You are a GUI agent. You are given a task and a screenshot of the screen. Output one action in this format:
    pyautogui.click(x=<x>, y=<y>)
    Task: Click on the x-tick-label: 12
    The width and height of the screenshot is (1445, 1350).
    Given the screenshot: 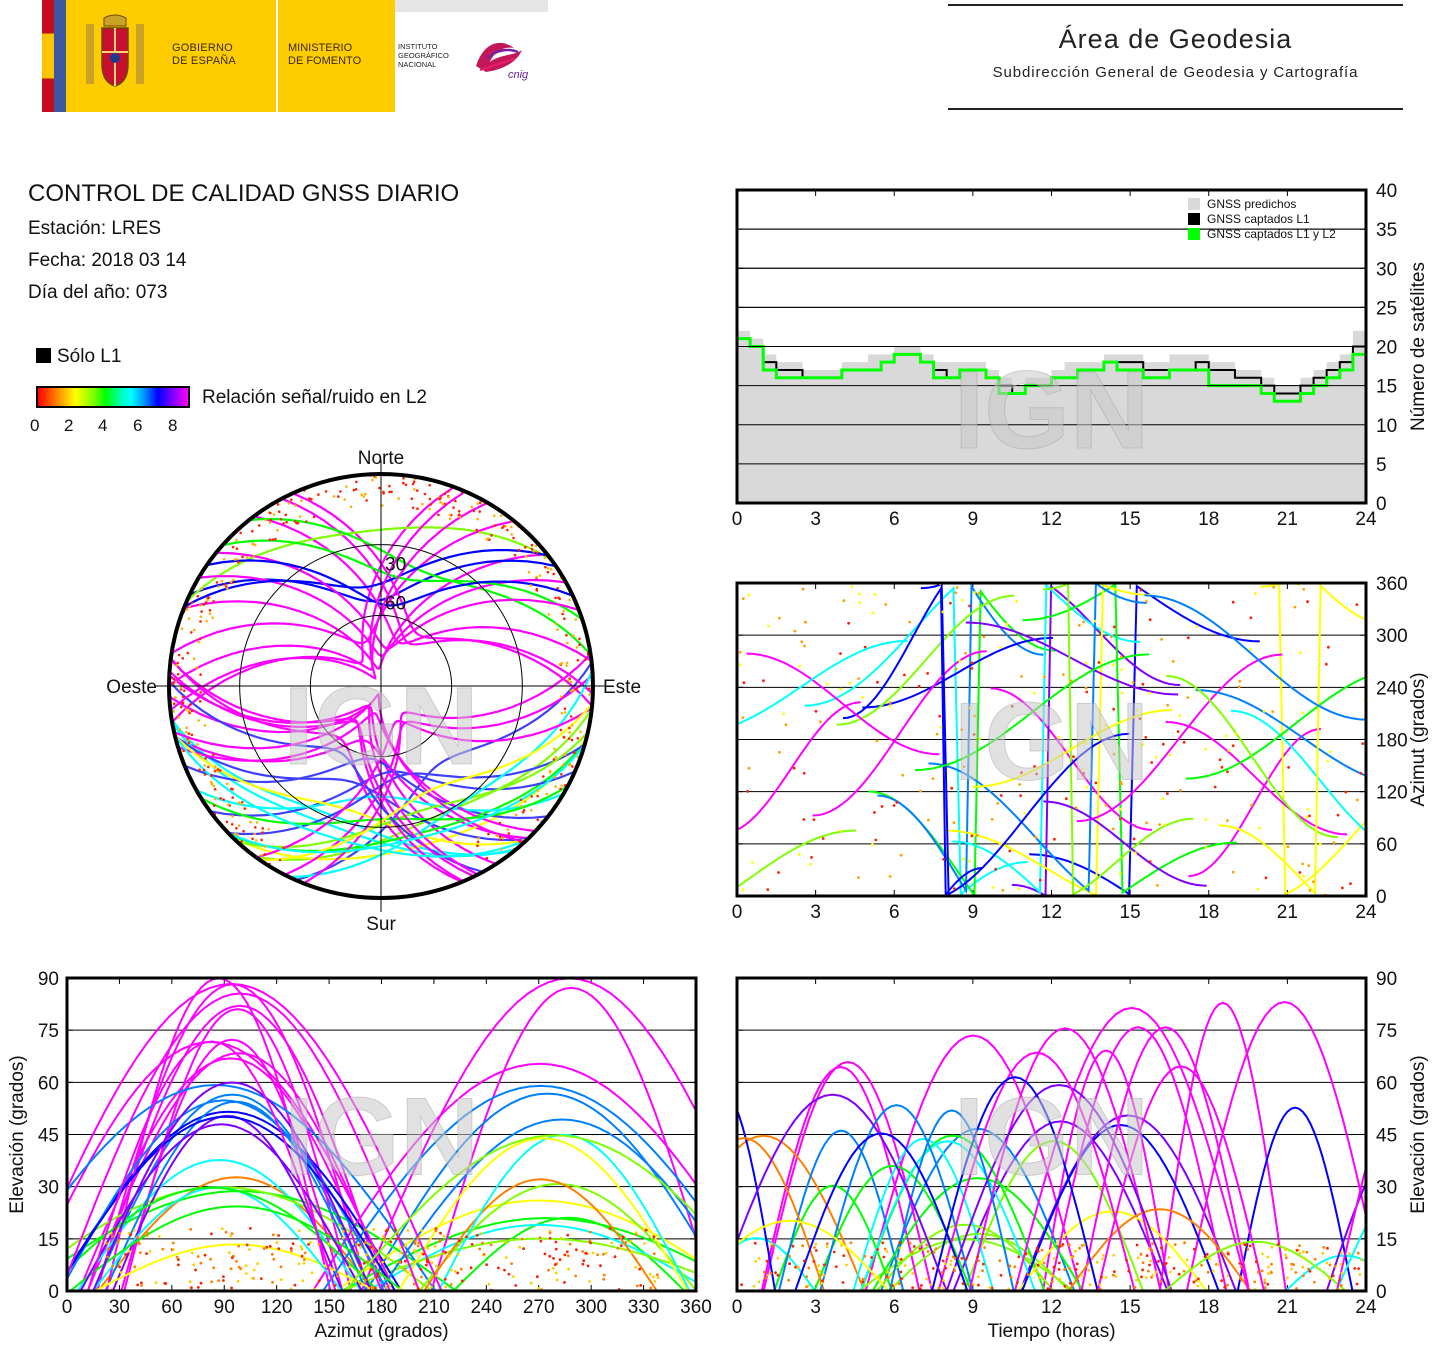 What is the action you would take?
    pyautogui.click(x=1051, y=912)
    